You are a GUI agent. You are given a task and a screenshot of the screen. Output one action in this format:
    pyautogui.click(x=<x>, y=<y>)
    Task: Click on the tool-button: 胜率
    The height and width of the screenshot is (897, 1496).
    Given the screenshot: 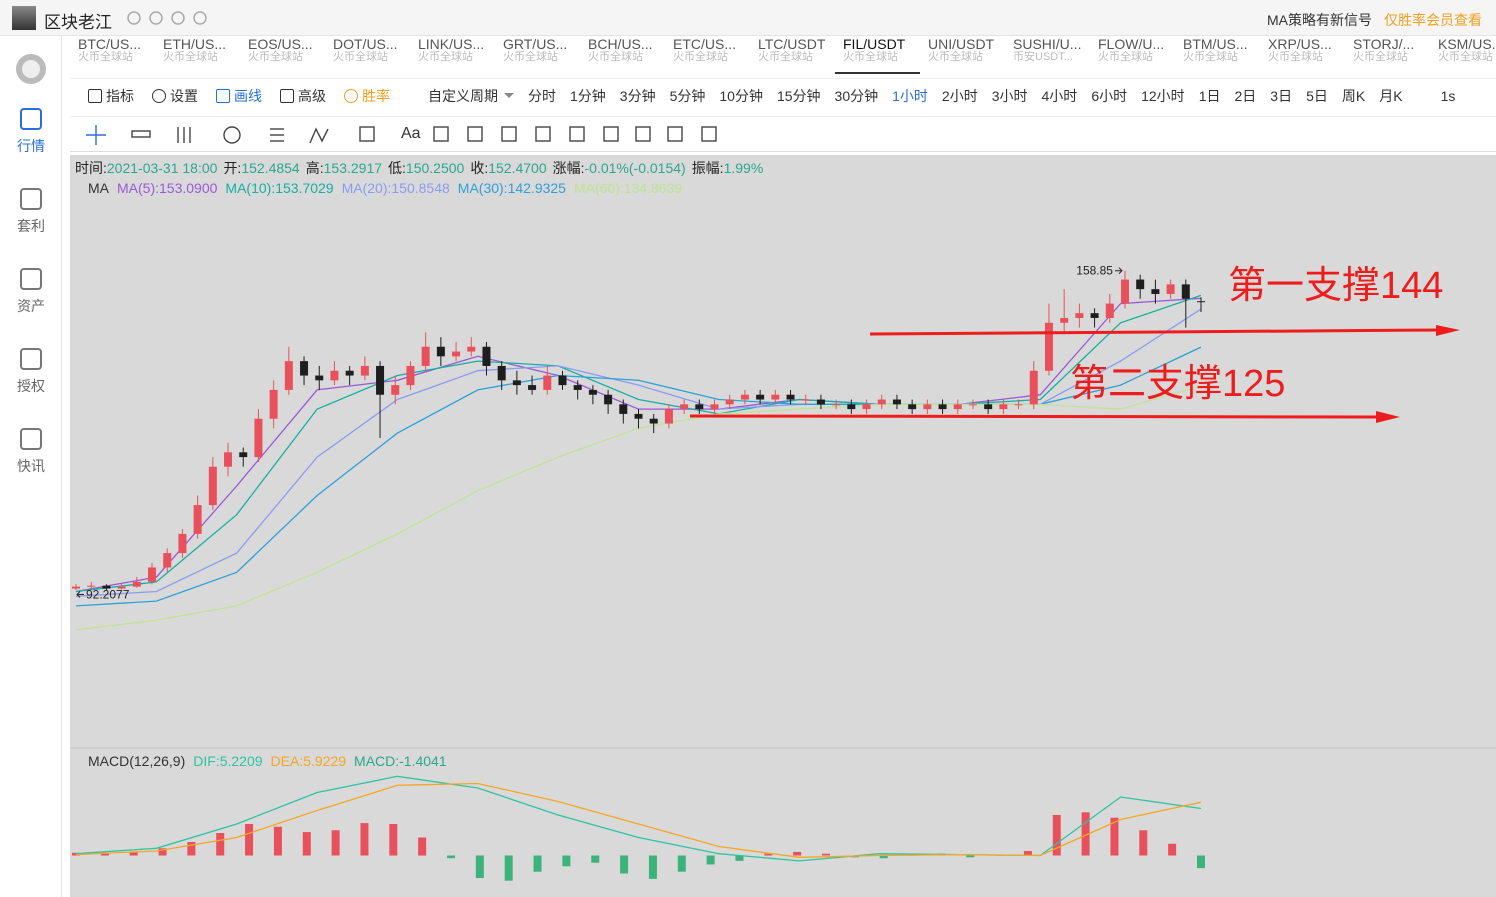 What is the action you would take?
    pyautogui.click(x=367, y=96)
    